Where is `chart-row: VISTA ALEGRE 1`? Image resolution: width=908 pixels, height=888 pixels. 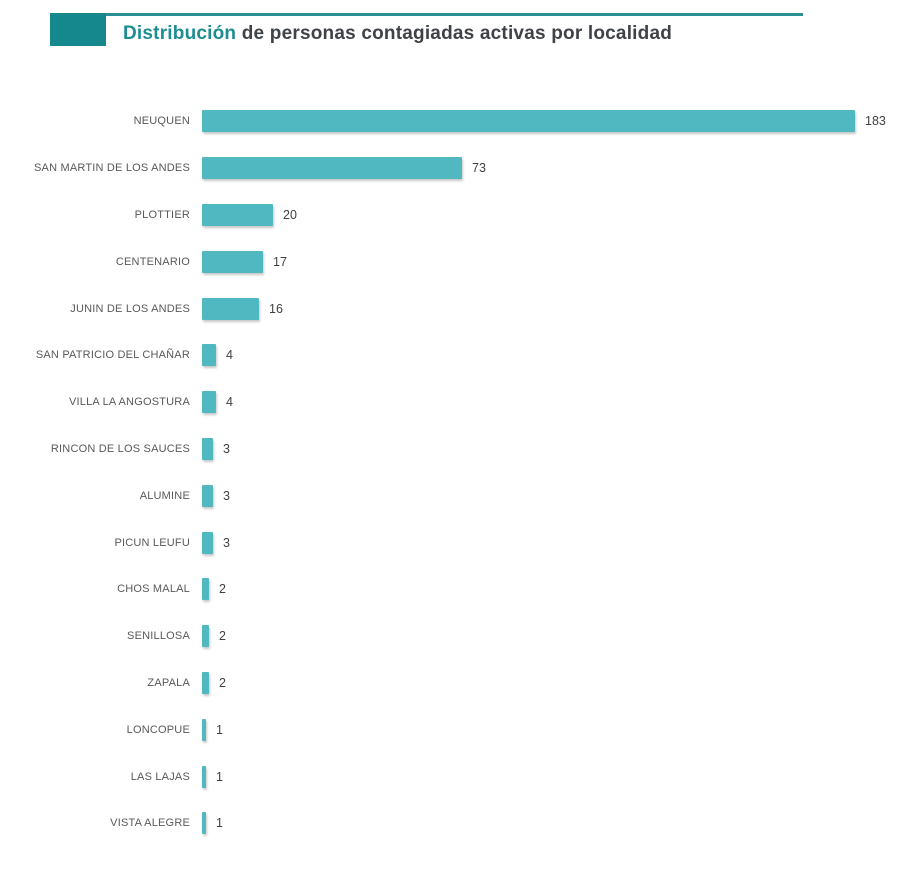 chart-row: VISTA ALEGRE 1 is located at coordinates (454, 823).